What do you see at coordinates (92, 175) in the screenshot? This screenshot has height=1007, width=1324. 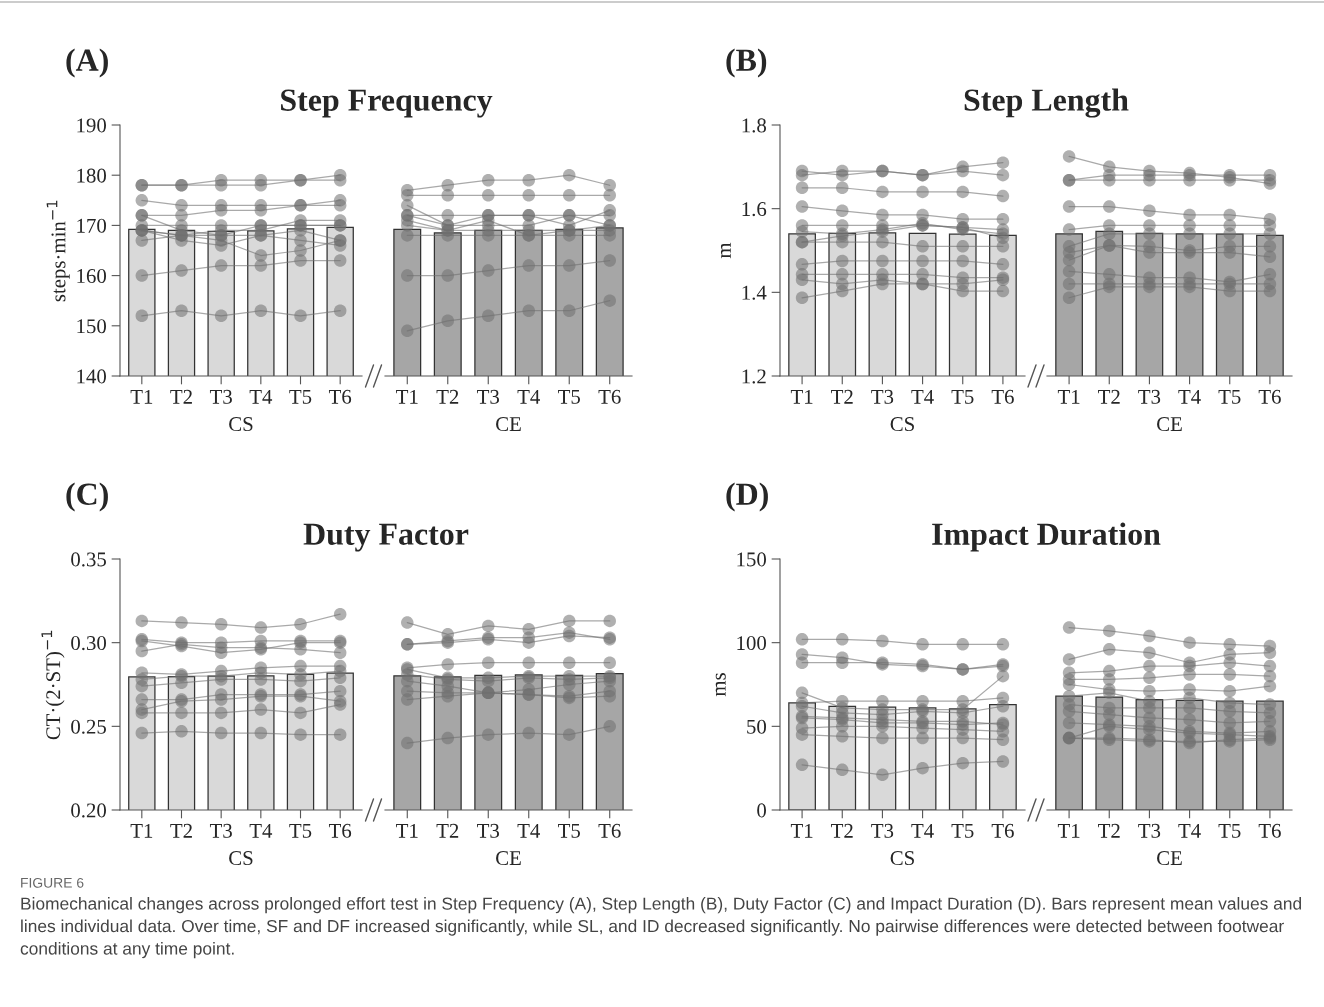 I see `y-tick-label: 180` at bounding box center [92, 175].